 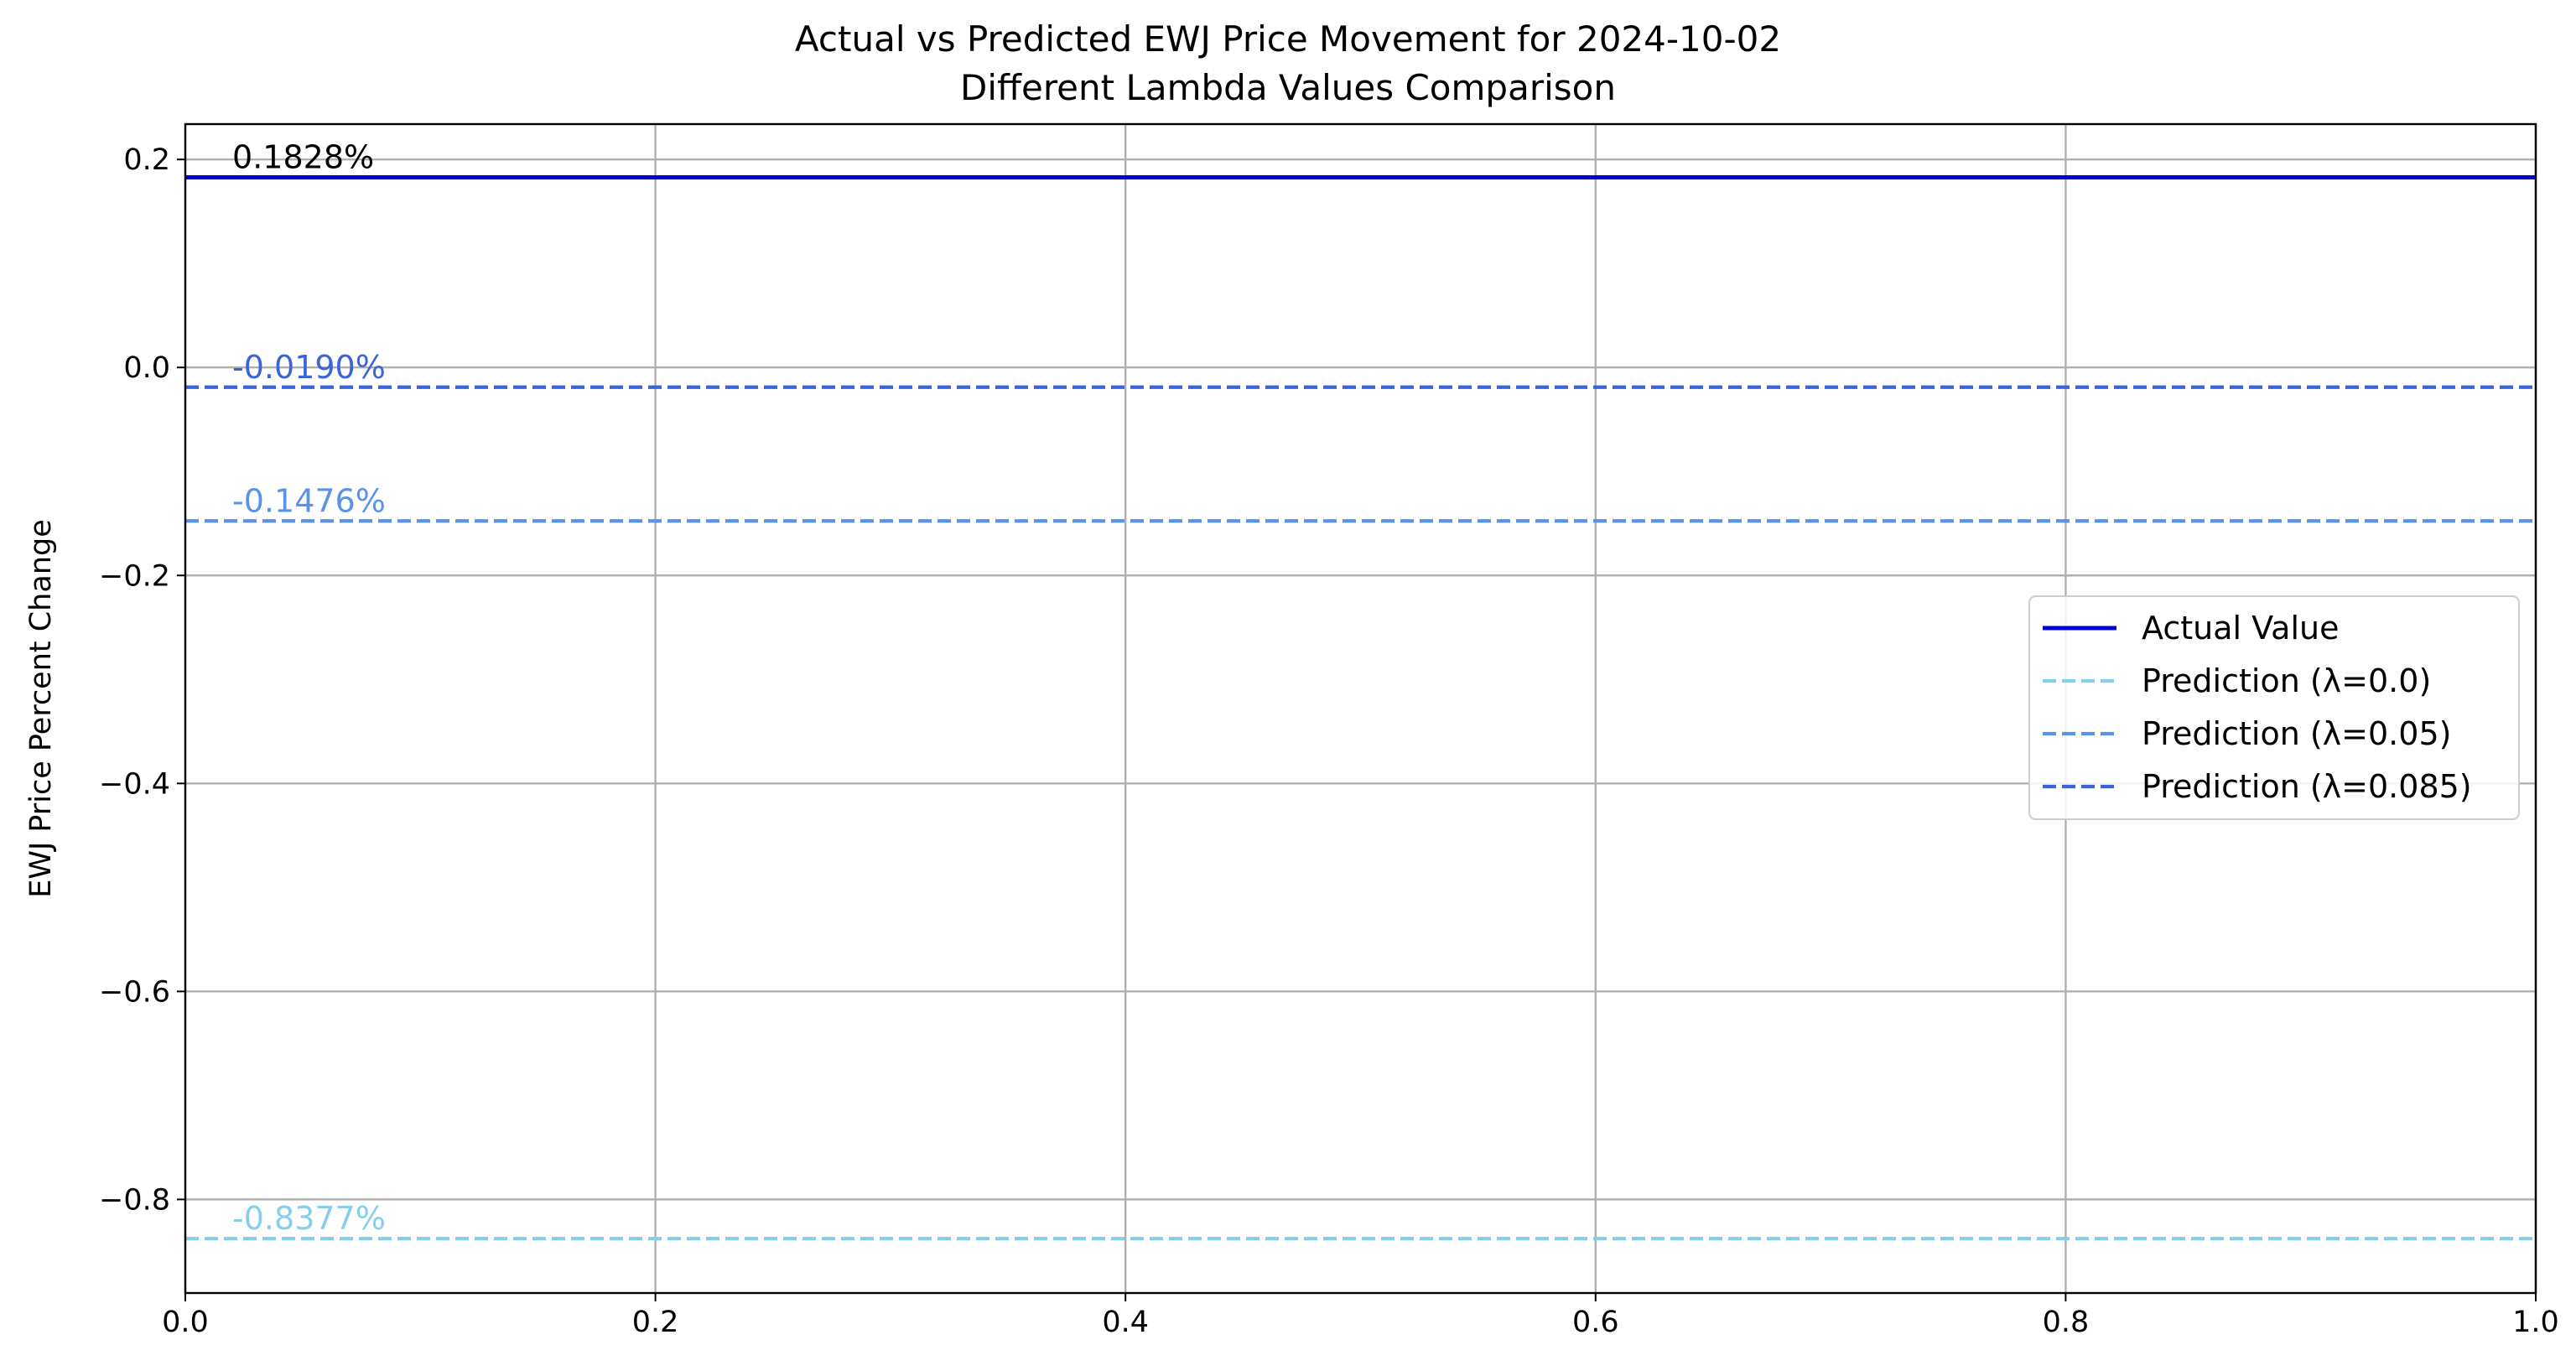 What do you see at coordinates (309, 500) in the screenshot?
I see `value-annotation-2: -0.1476%` at bounding box center [309, 500].